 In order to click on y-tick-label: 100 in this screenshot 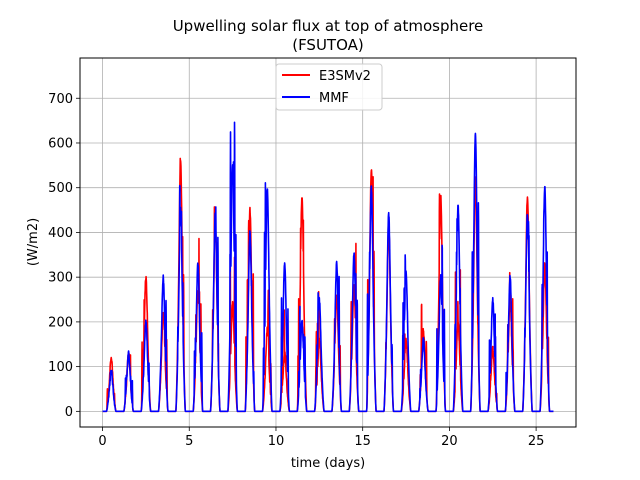, I will do `click(60, 367)`.